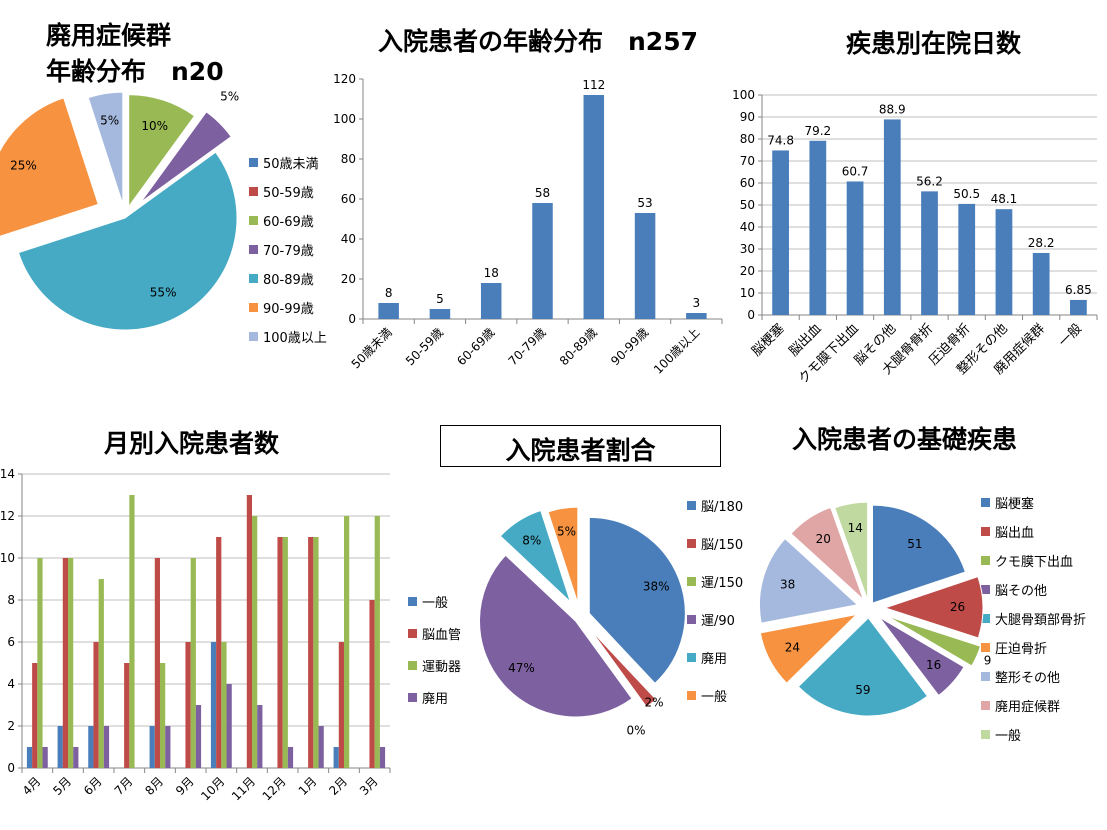  What do you see at coordinates (747, 205) in the screenshot?
I see `y-tick-label: 50` at bounding box center [747, 205].